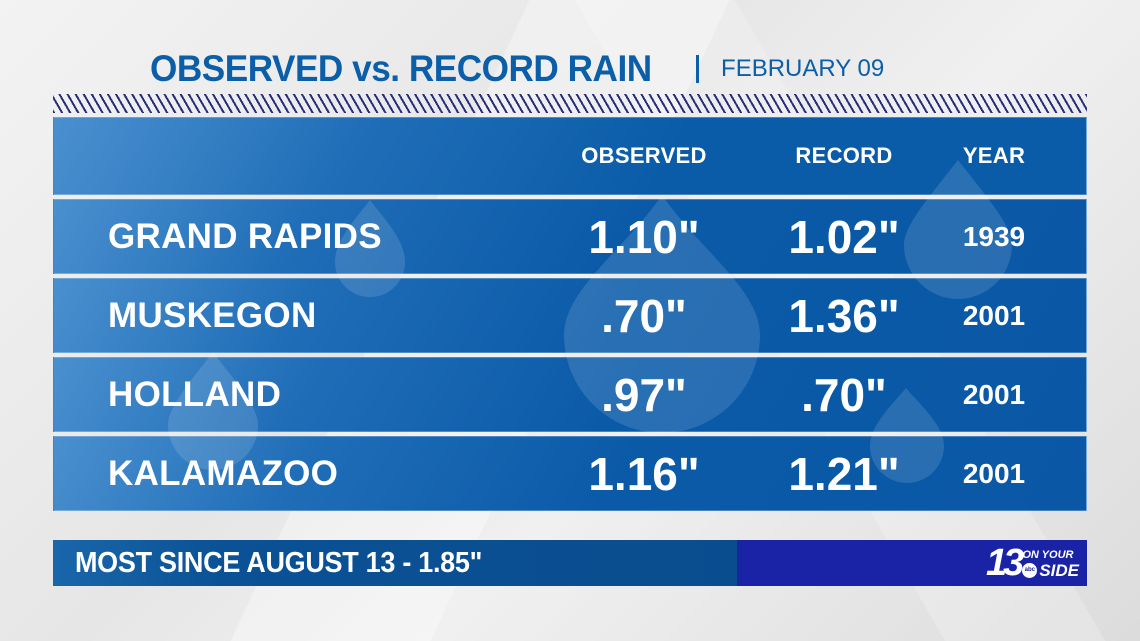  Describe the element at coordinates (1059, 570) in the screenshot. I see `logo-tagline-bottom: SIDE` at that location.